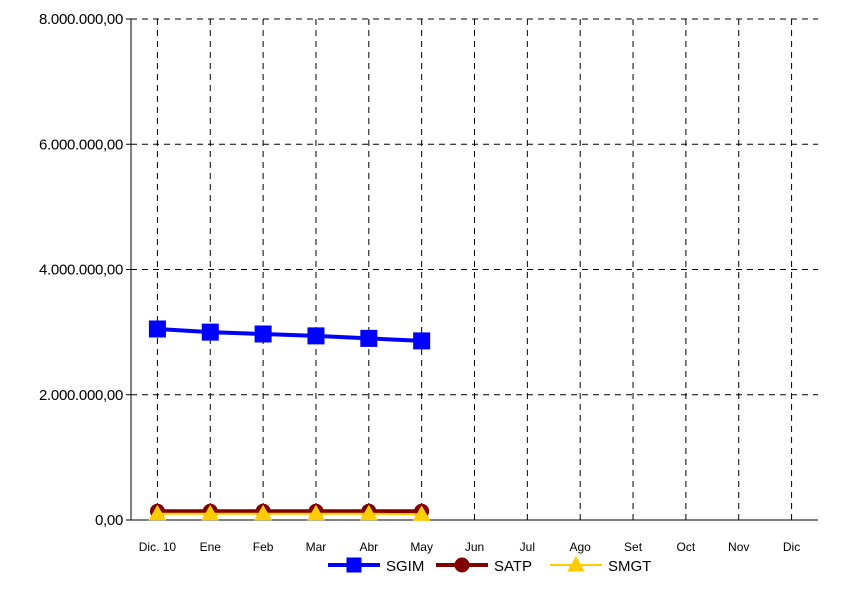 The width and height of the screenshot is (841, 602). I want to click on y-tick-label: 0,00, so click(109, 520).